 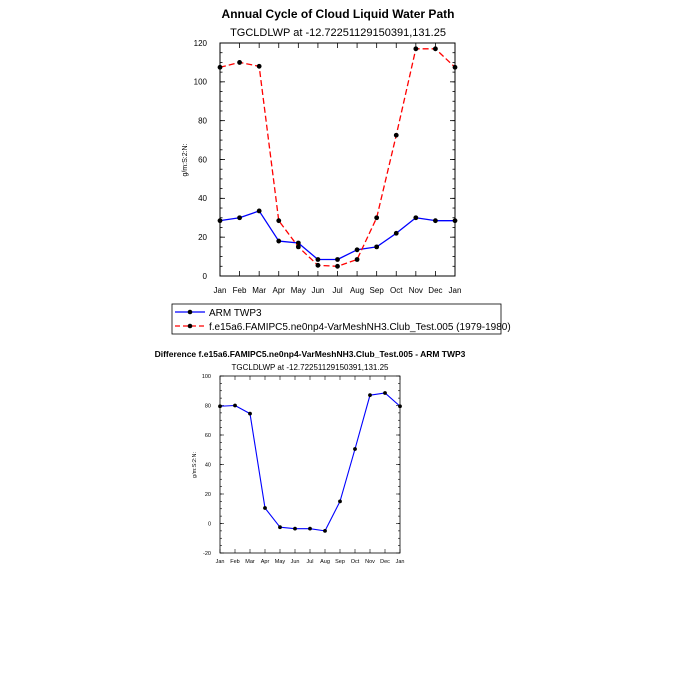 I want to click on chart2-ylabel: g/m:S:2:N:, so click(x=195, y=465).